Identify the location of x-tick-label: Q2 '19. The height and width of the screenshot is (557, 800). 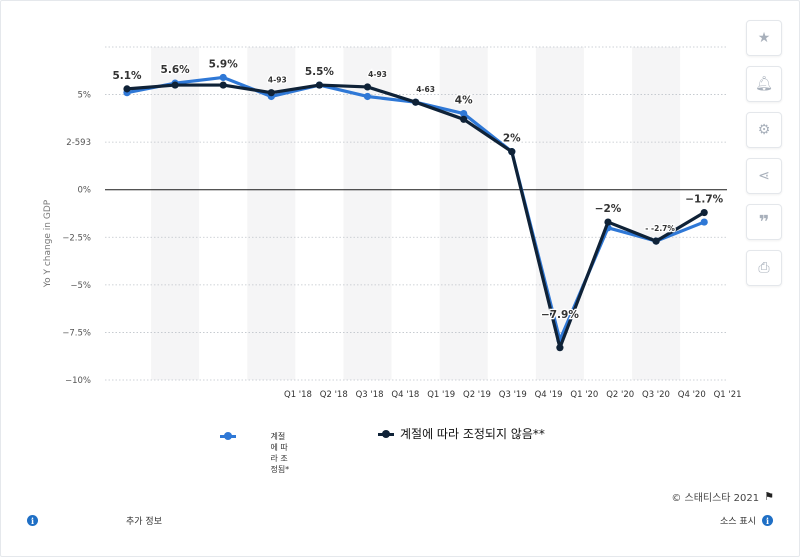
(477, 395).